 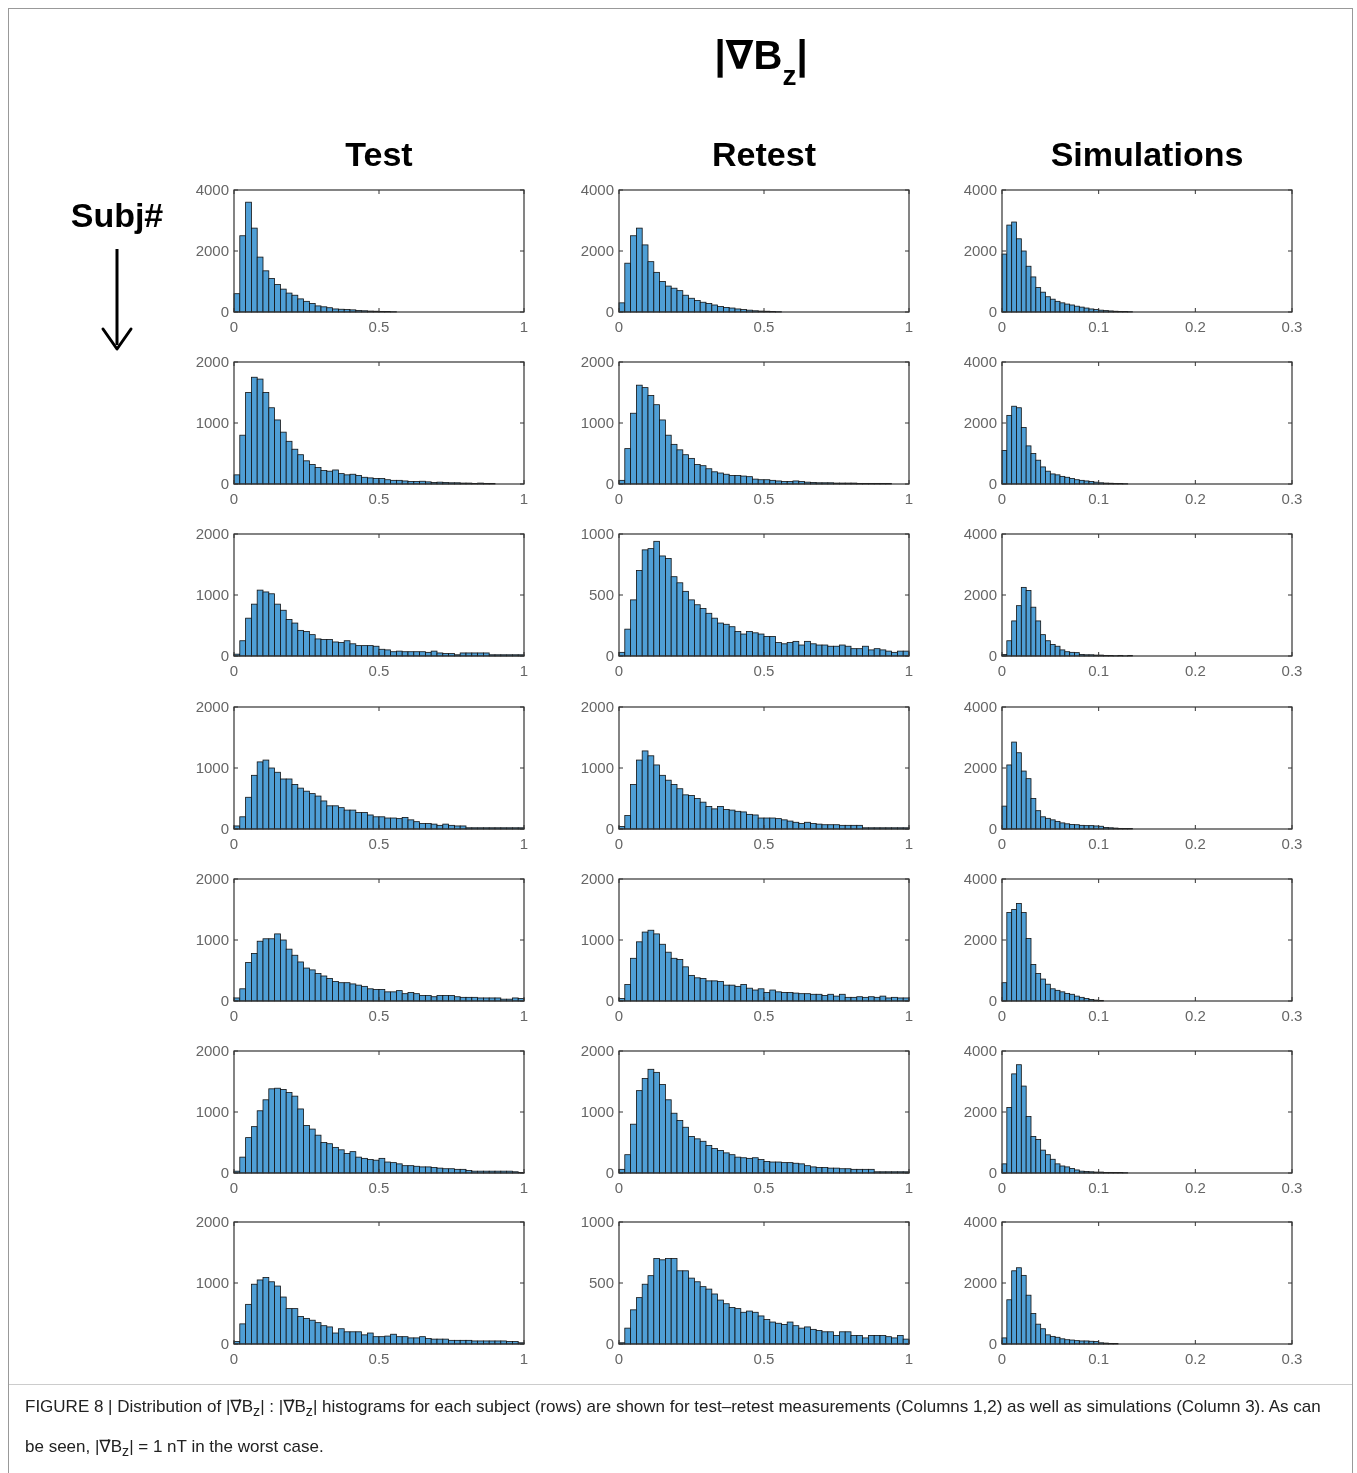 What do you see at coordinates (764, 154) in the screenshot?
I see `chart-title: Retest` at bounding box center [764, 154].